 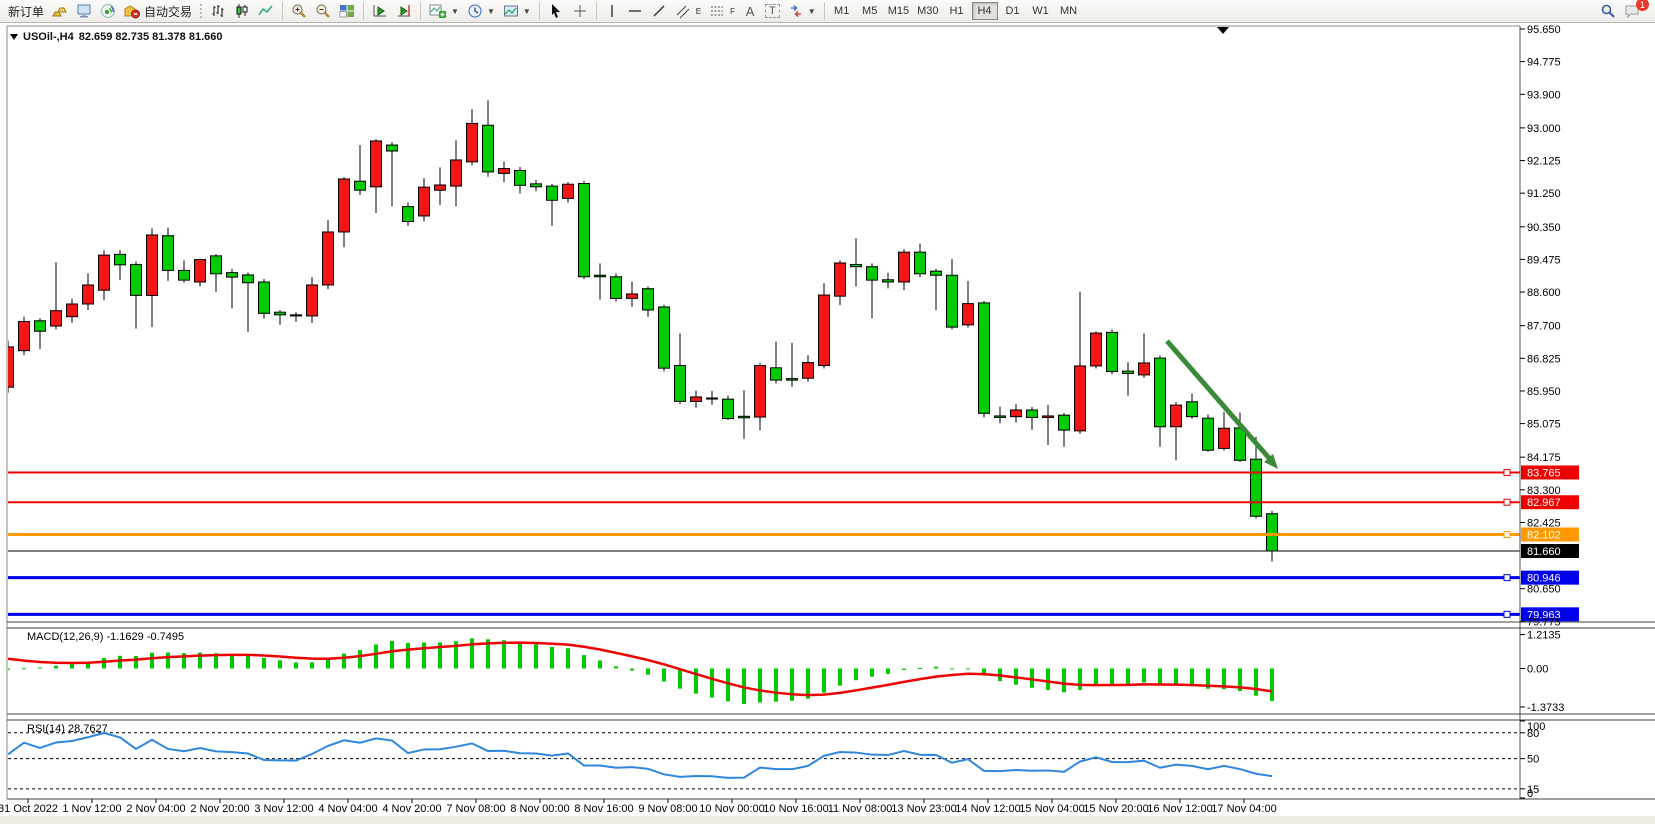 What do you see at coordinates (1223, 30) in the screenshot?
I see `chart-shift-marker` at bounding box center [1223, 30].